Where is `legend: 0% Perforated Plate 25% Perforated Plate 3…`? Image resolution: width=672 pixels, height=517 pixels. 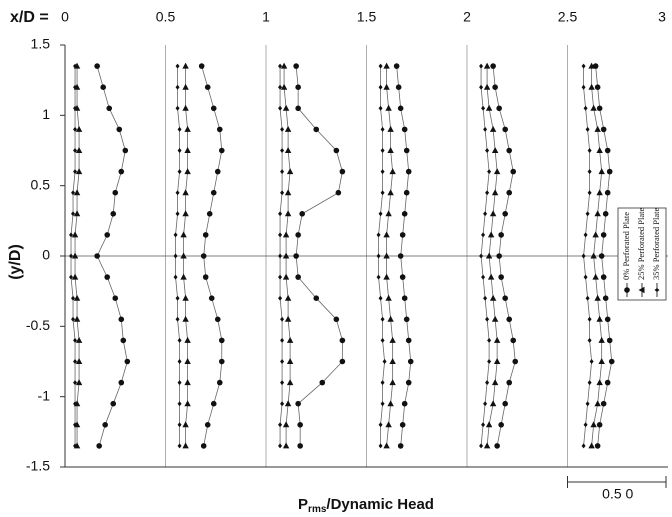 legend: 0% Perforated Plate 25% Perforated Plate 3… is located at coordinates (642, 254).